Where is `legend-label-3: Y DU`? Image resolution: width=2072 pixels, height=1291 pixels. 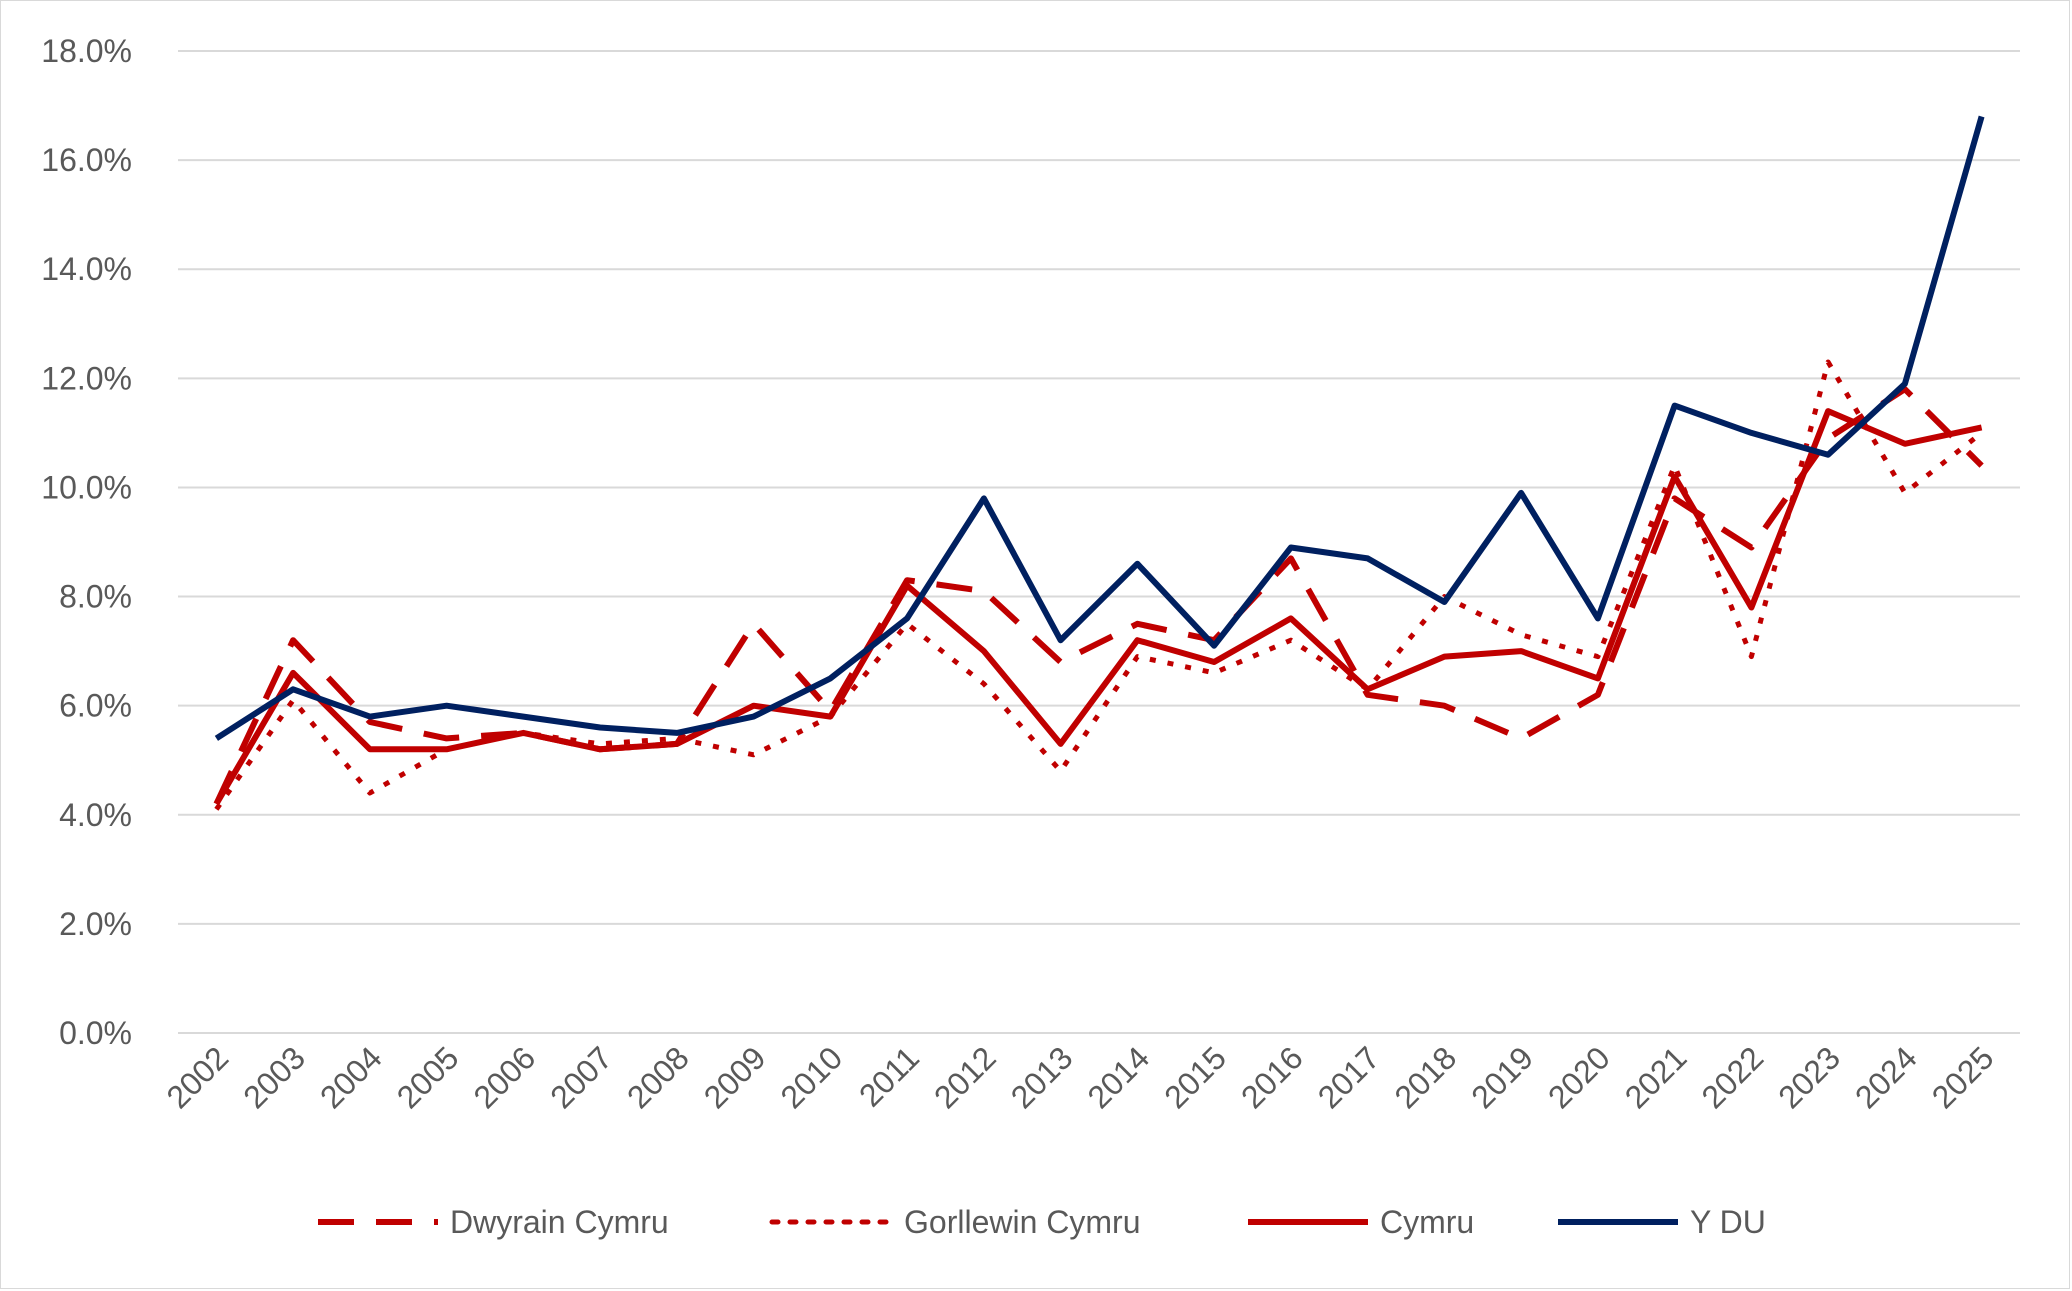
legend-label-3: Y DU is located at coordinates (1728, 1222).